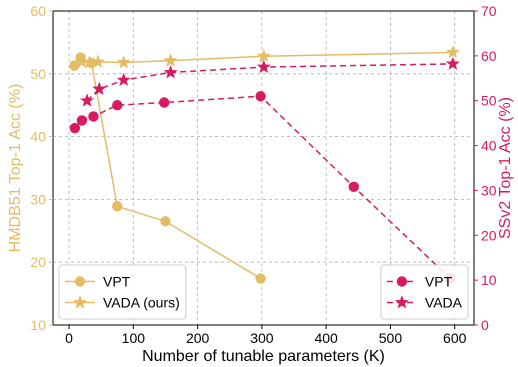 This screenshot has width=518, height=367. Describe the element at coordinates (38, 137) in the screenshot. I see `left-y-tick-label: 40` at that location.